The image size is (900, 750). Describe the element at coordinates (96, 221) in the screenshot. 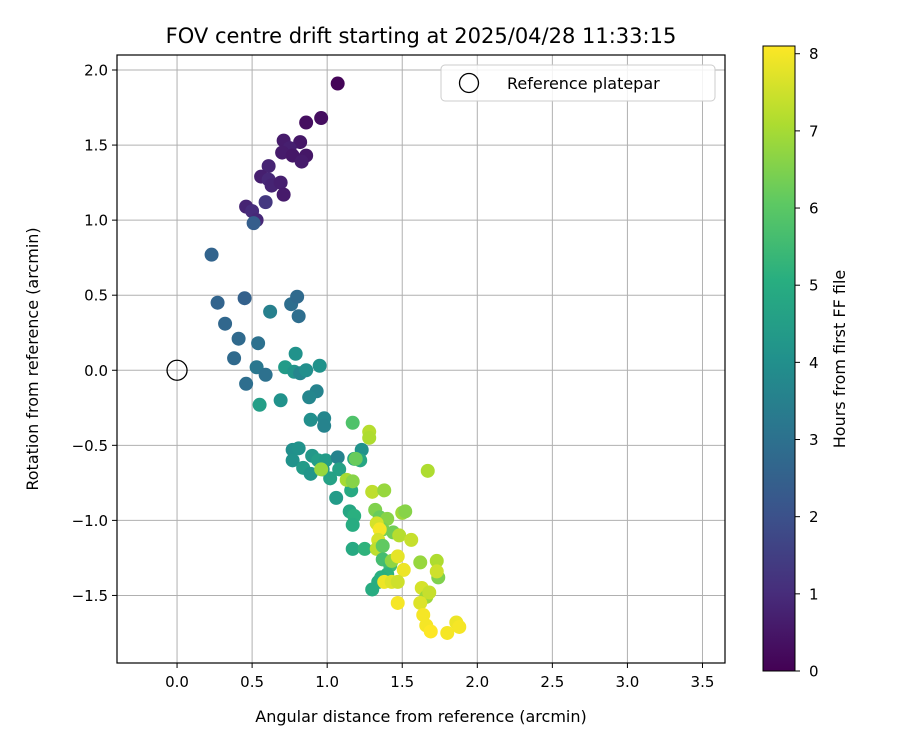

I see `y-tick-label: 1.0` at that location.